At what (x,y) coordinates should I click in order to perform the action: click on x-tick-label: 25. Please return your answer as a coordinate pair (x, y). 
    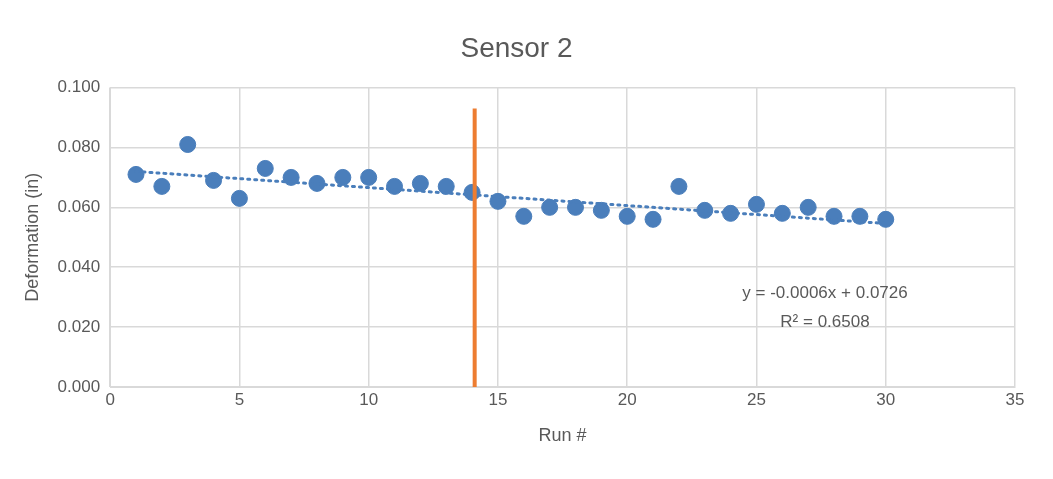
    Looking at the image, I should click on (756, 399).